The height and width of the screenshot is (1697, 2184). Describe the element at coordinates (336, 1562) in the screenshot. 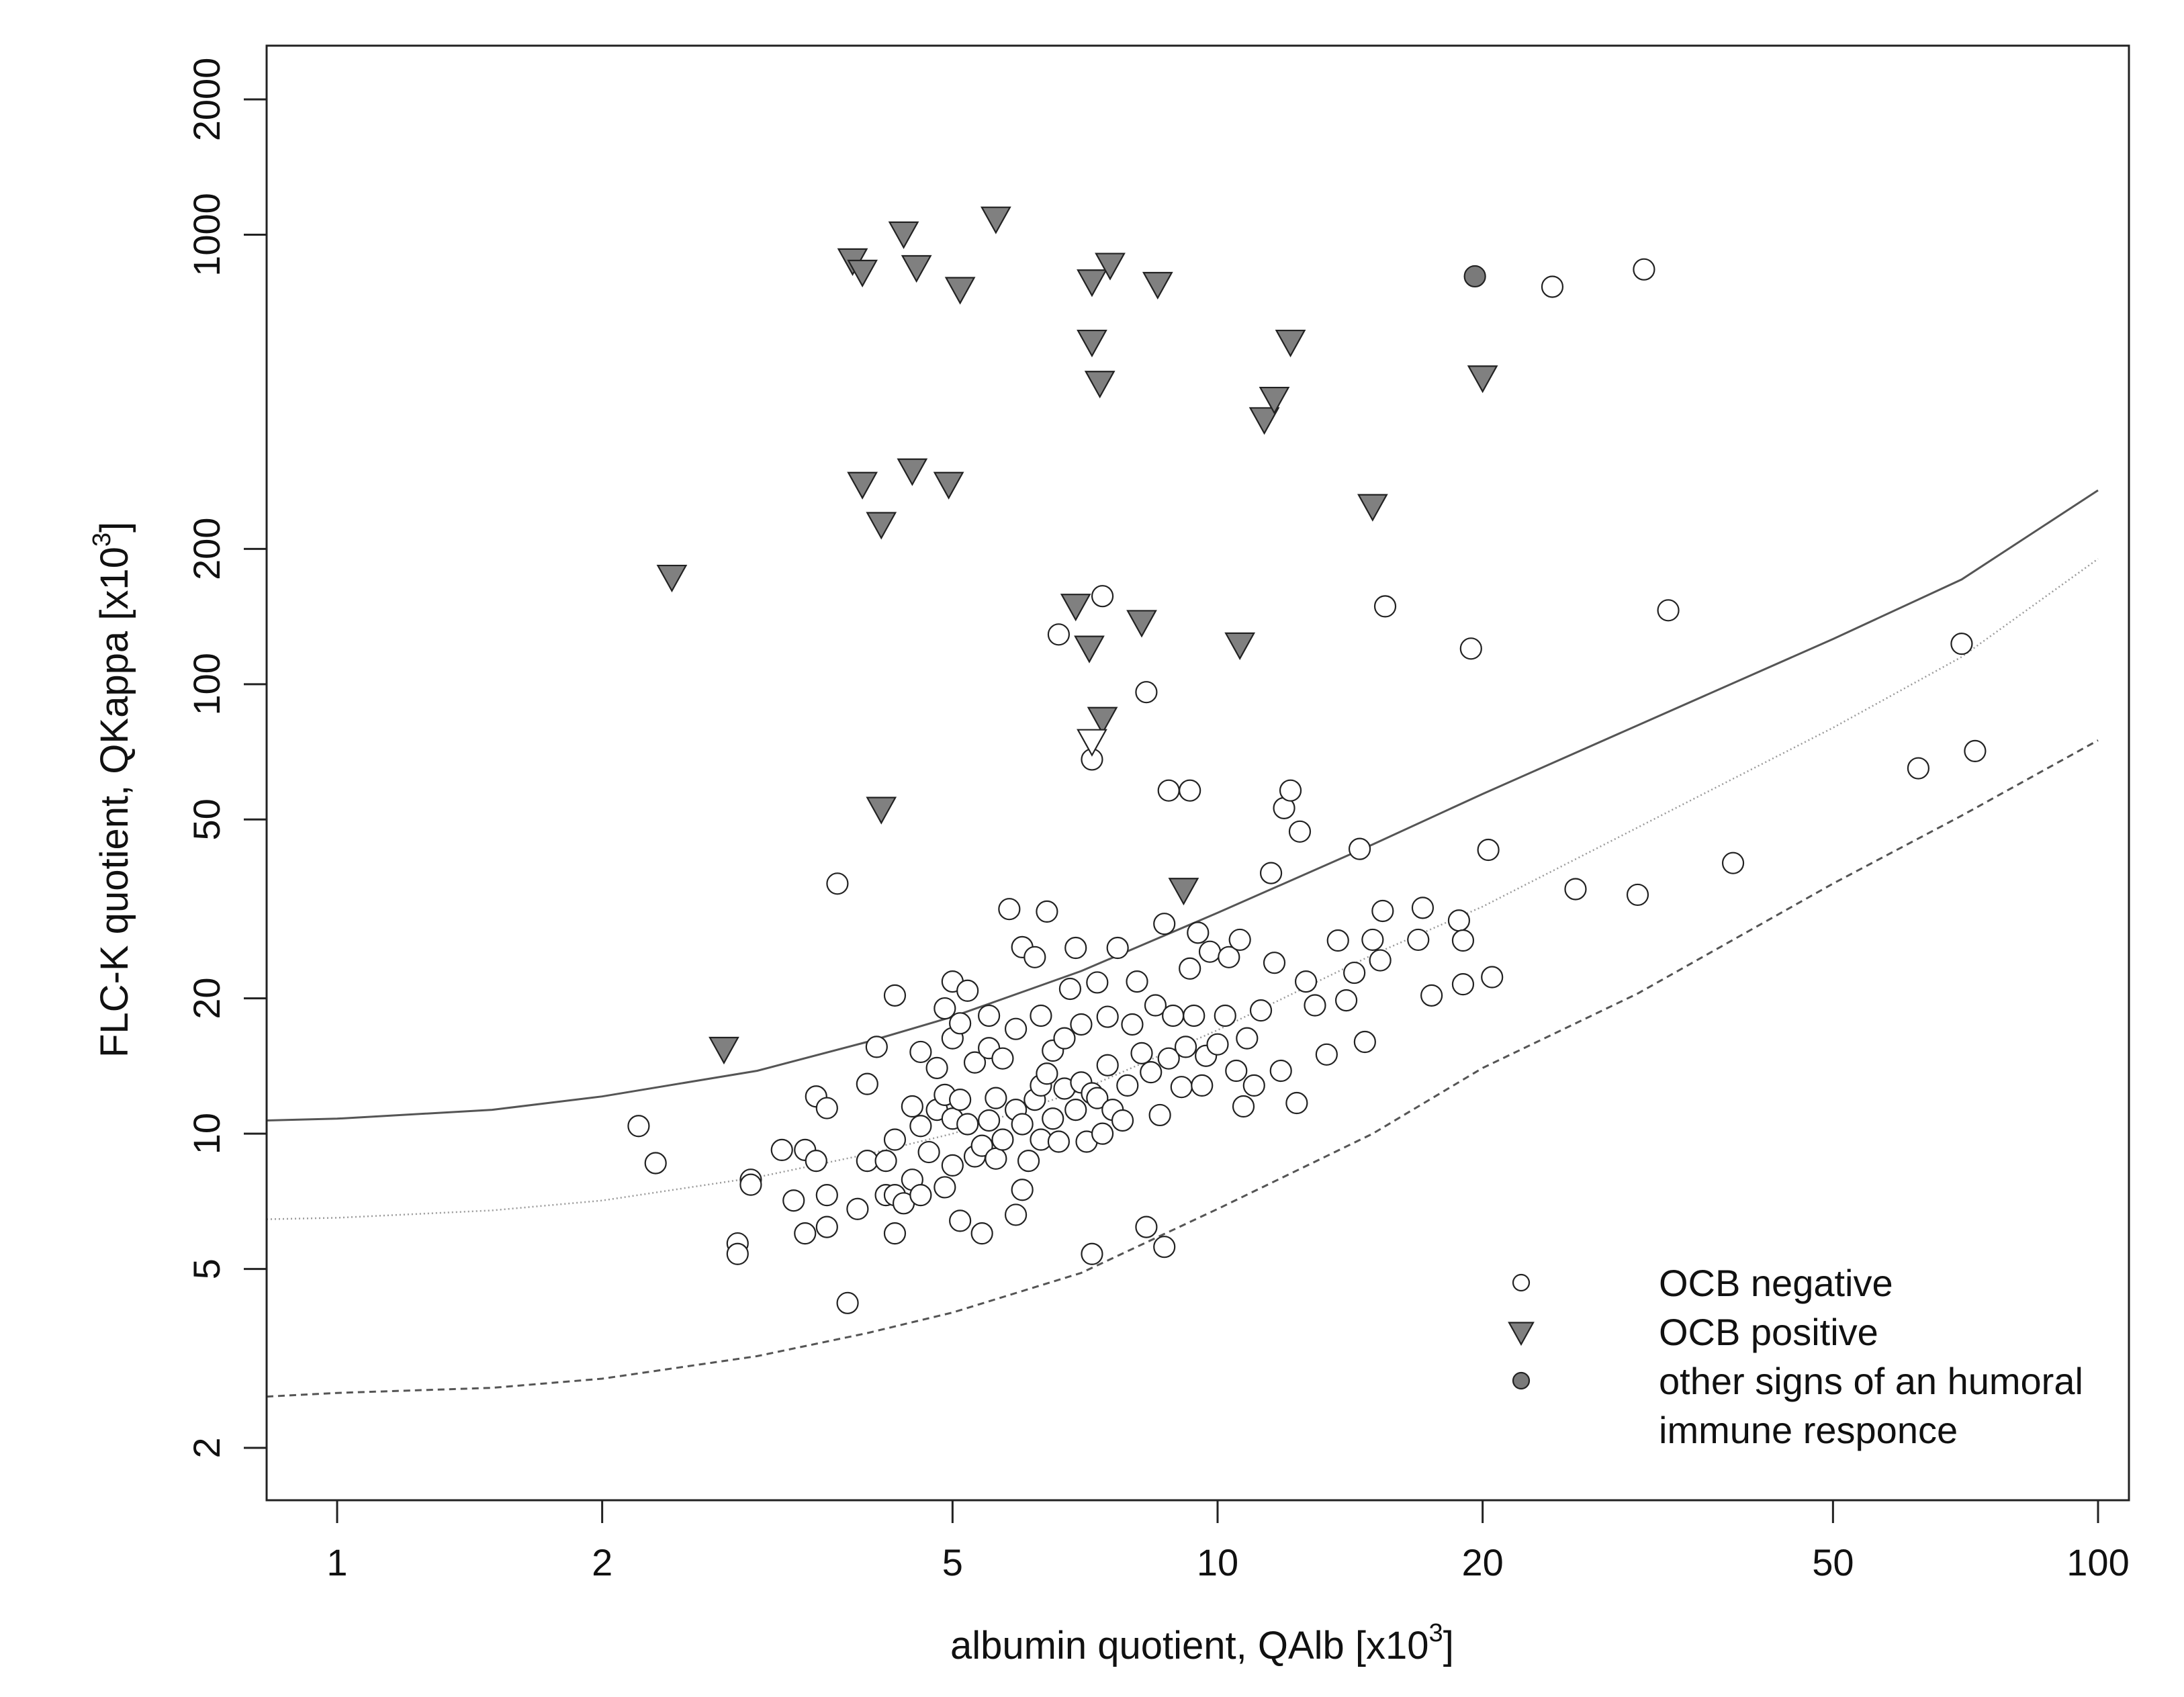

I see `x-tick-label: 1` at that location.